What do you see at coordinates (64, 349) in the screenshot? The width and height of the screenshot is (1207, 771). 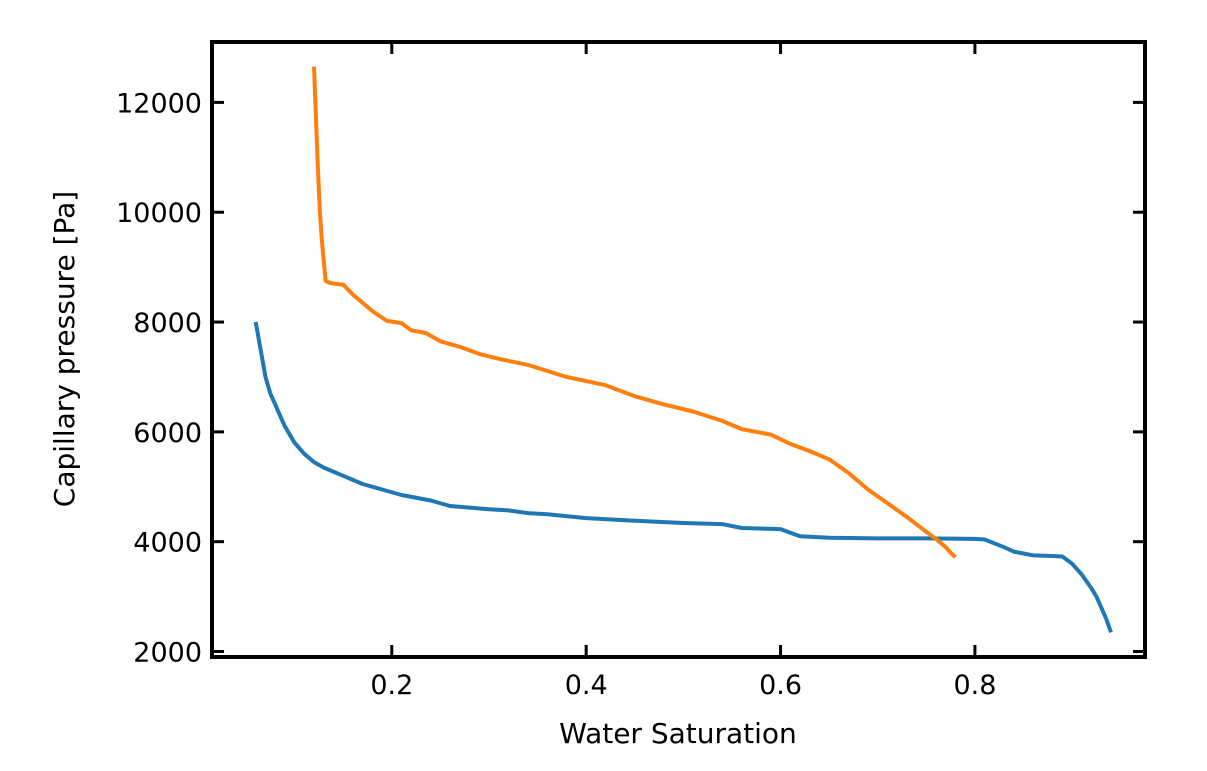 I see `y-axis-label: Capillary pressure [Pa]` at bounding box center [64, 349].